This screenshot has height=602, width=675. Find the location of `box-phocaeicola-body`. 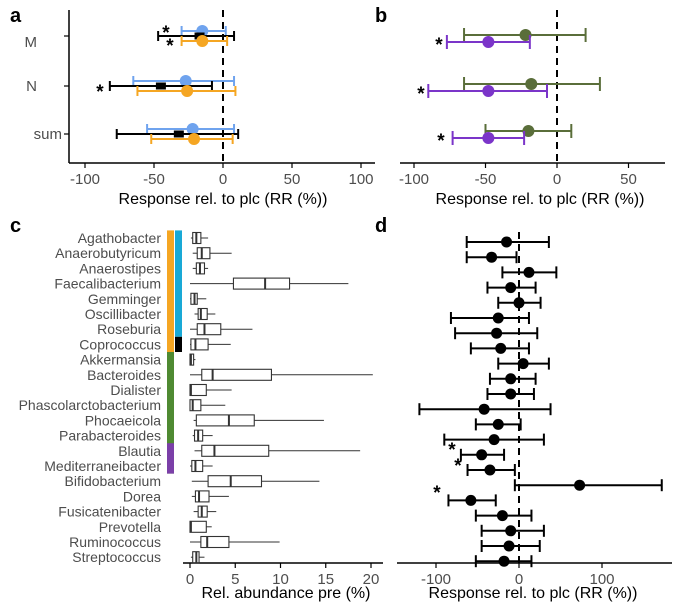

box-phocaeicola-body is located at coordinates (225, 420).